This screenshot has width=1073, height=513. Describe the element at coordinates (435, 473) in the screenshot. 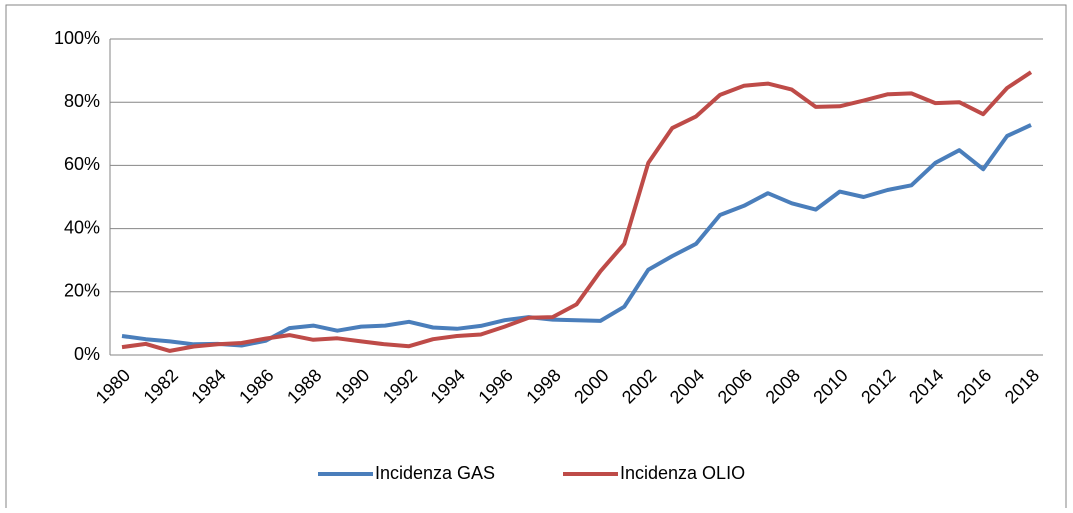

I see `legend-label: Incidenza GAS` at that location.